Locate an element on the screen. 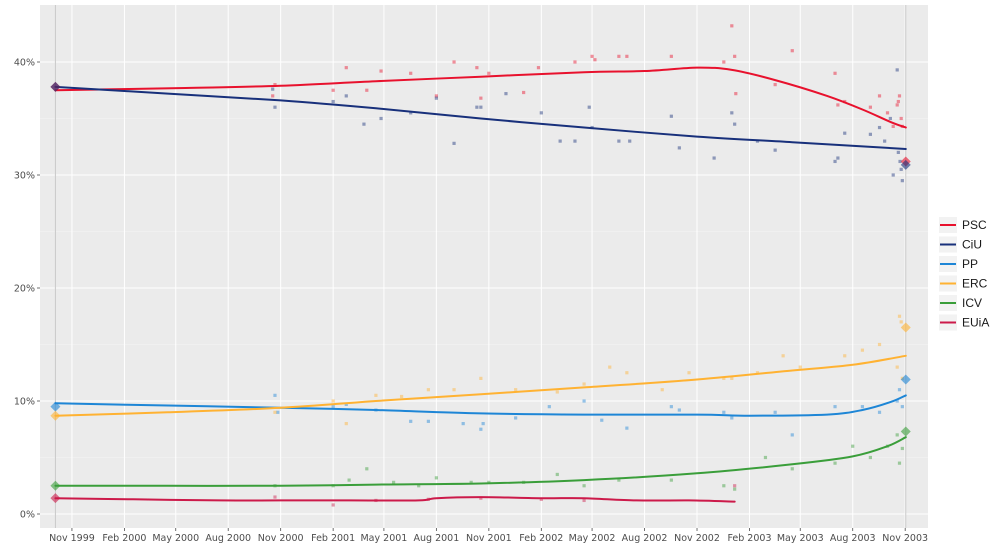 The image size is (1000, 556). x-tick-label: Nov 2002 is located at coordinates (697, 538).